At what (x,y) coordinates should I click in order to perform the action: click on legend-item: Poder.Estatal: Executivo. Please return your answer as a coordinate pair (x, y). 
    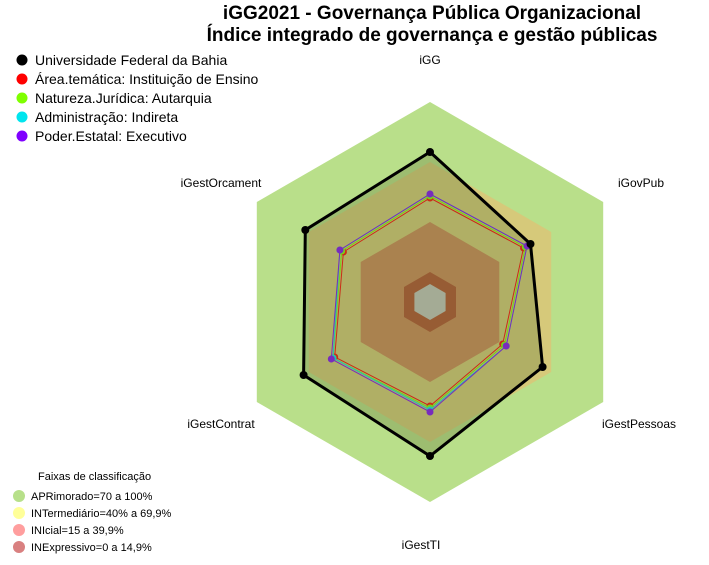
    Looking at the image, I should click on (101, 136).